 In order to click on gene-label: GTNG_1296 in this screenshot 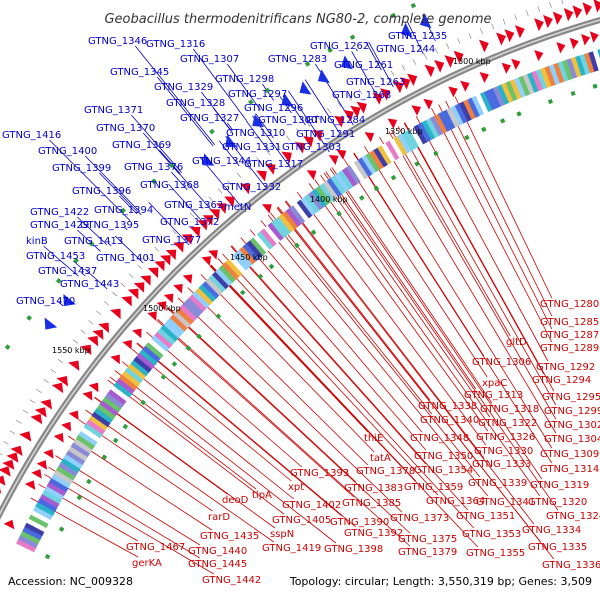, I will do `click(273, 108)`.